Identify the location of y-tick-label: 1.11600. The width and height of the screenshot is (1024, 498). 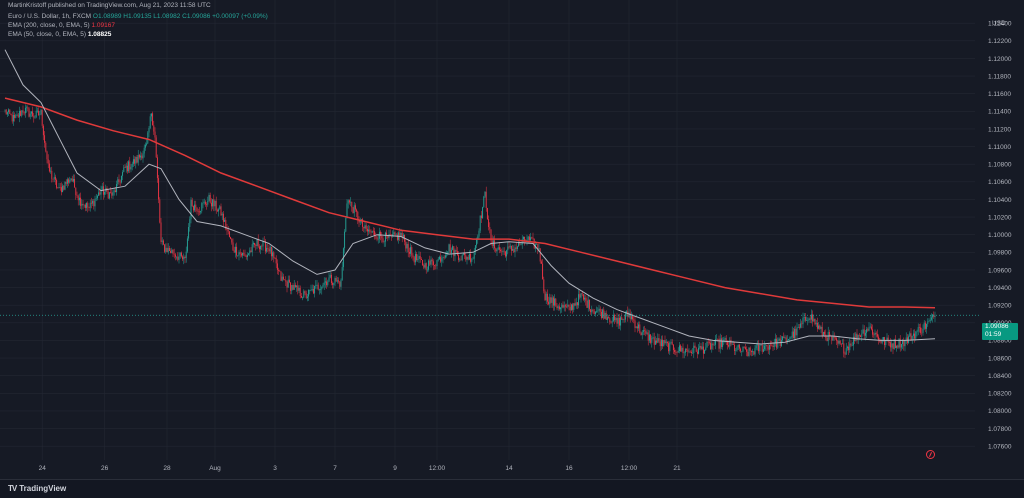
(999, 94).